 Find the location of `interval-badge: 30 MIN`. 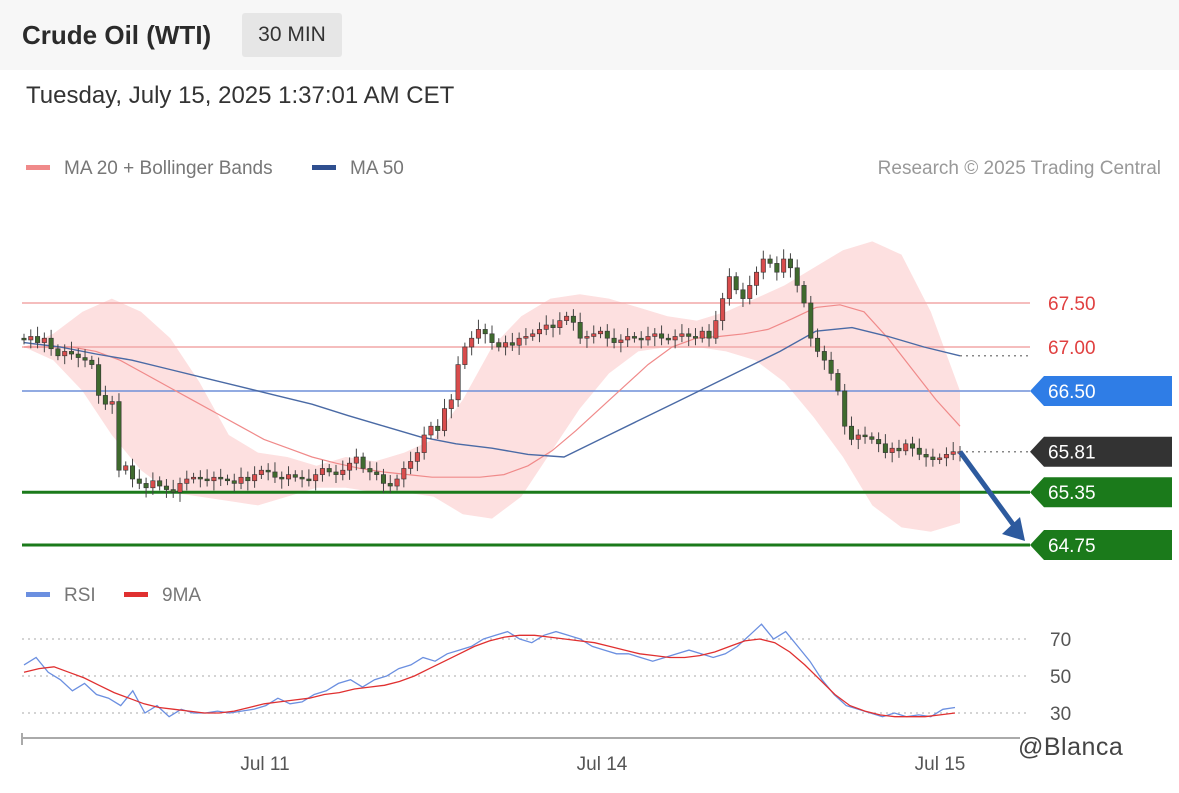

interval-badge: 30 MIN is located at coordinates (292, 35).